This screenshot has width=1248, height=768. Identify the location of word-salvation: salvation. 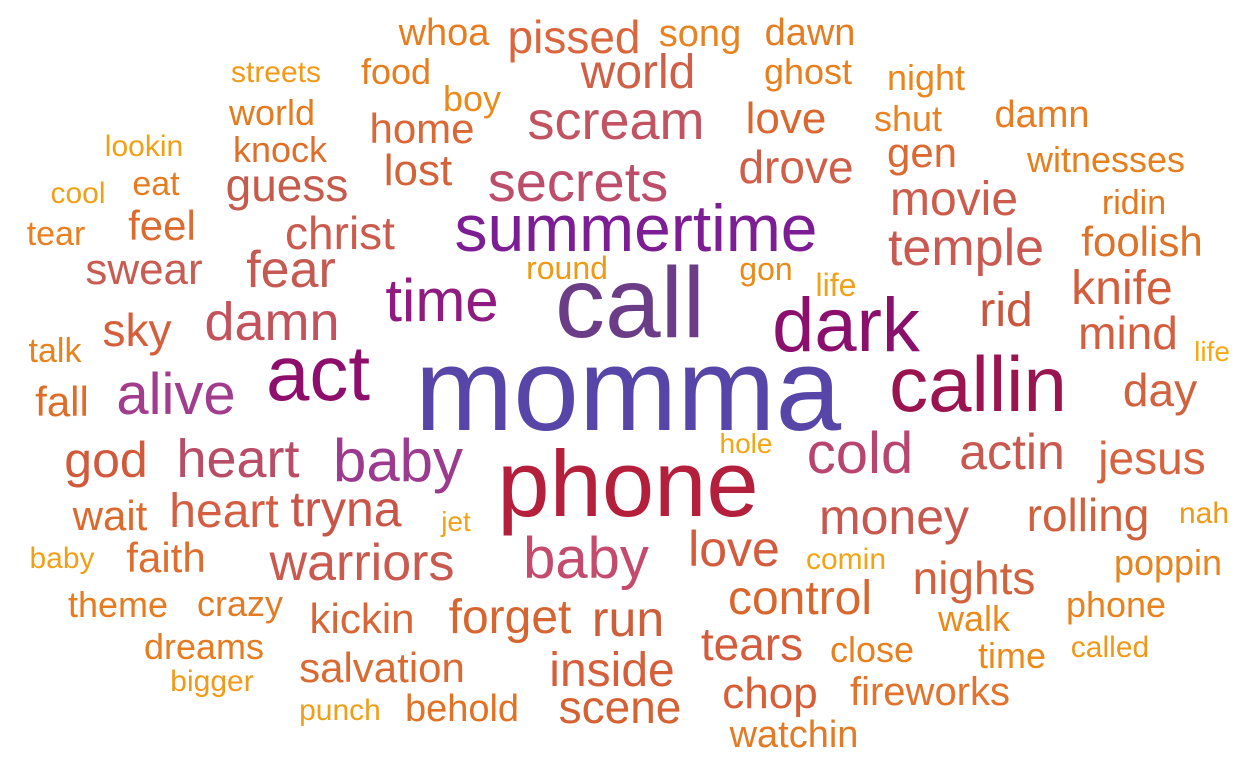
(382, 667).